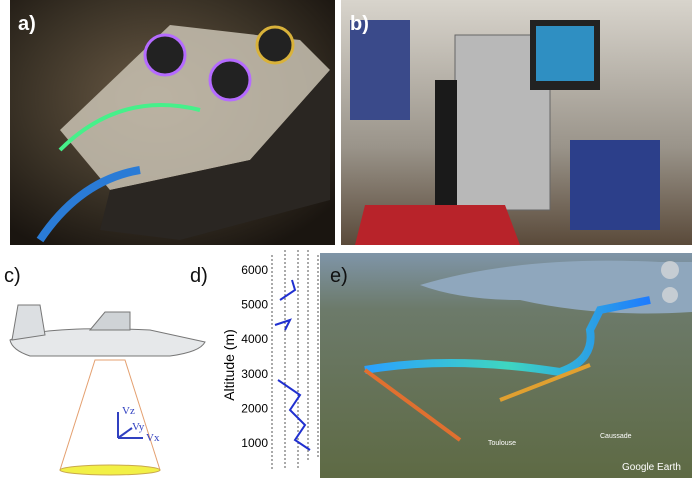 The width and height of the screenshot is (692, 481). I want to click on cable, so click(88, 204).